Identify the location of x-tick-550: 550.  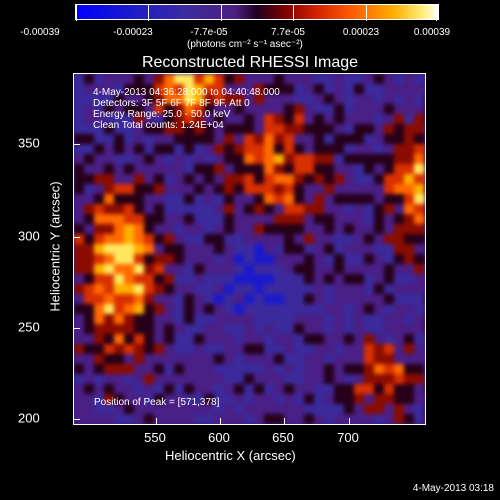
(155, 437).